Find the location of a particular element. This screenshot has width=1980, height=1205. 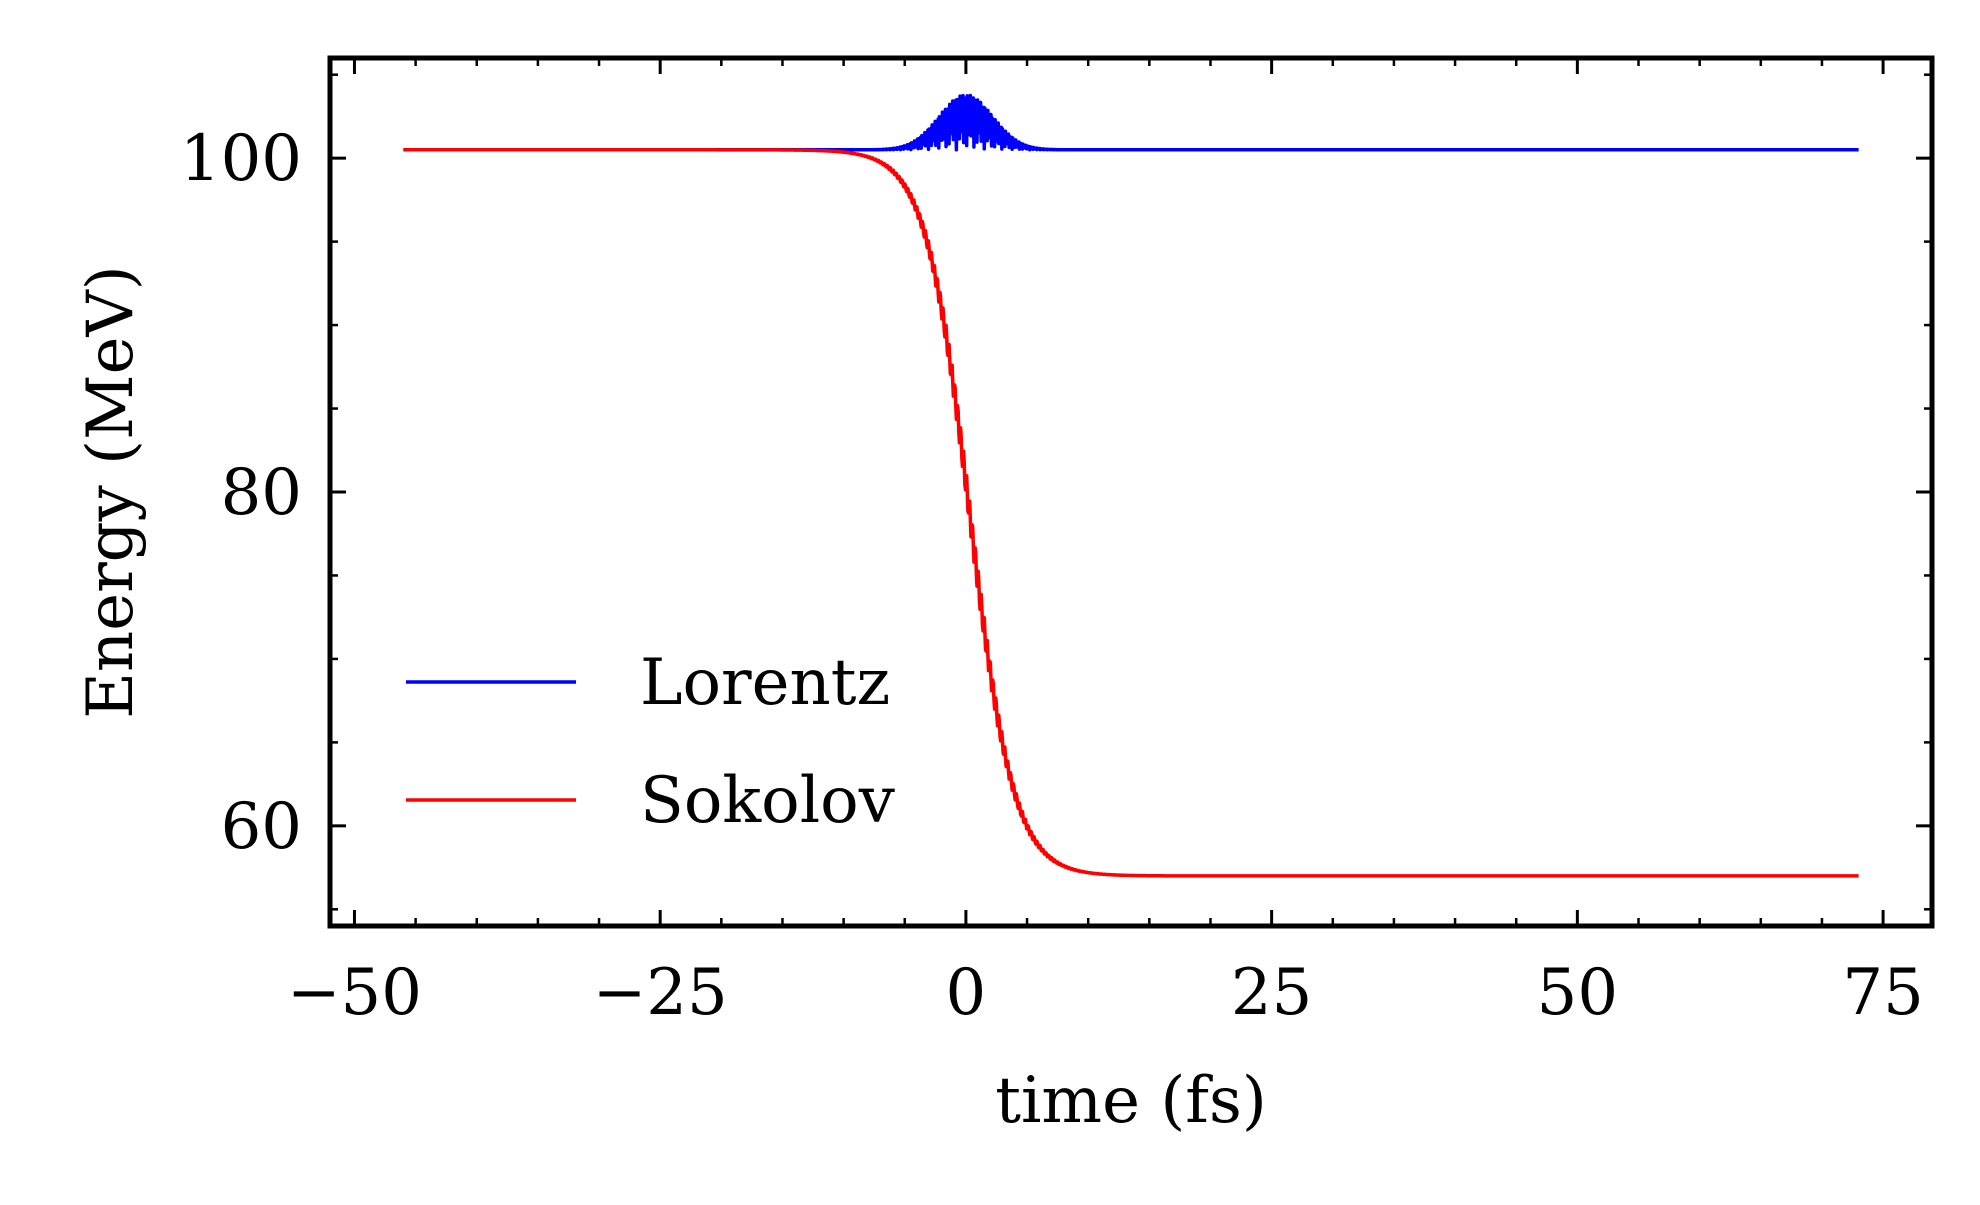

y-tick-label: 60 is located at coordinates (261, 827).